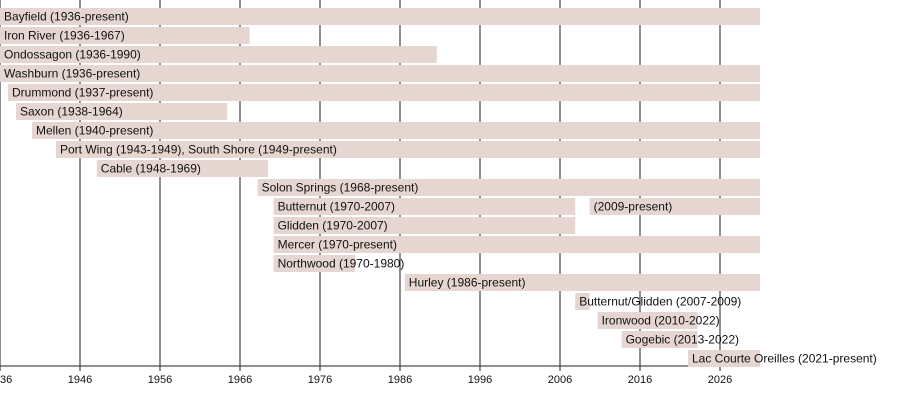  I want to click on x-tick-label: 2006, so click(560, 380).